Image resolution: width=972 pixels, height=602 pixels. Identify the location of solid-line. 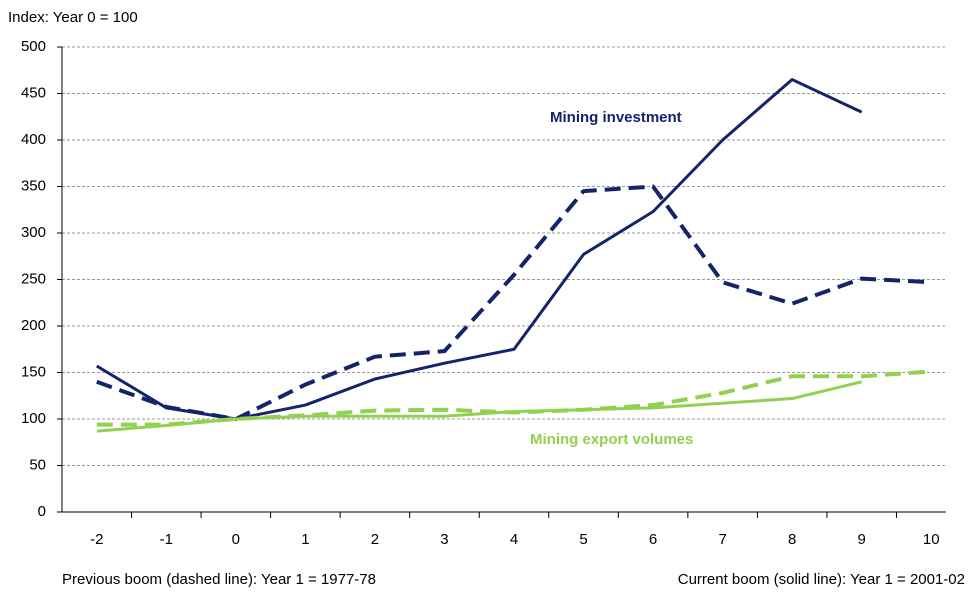
(479, 406).